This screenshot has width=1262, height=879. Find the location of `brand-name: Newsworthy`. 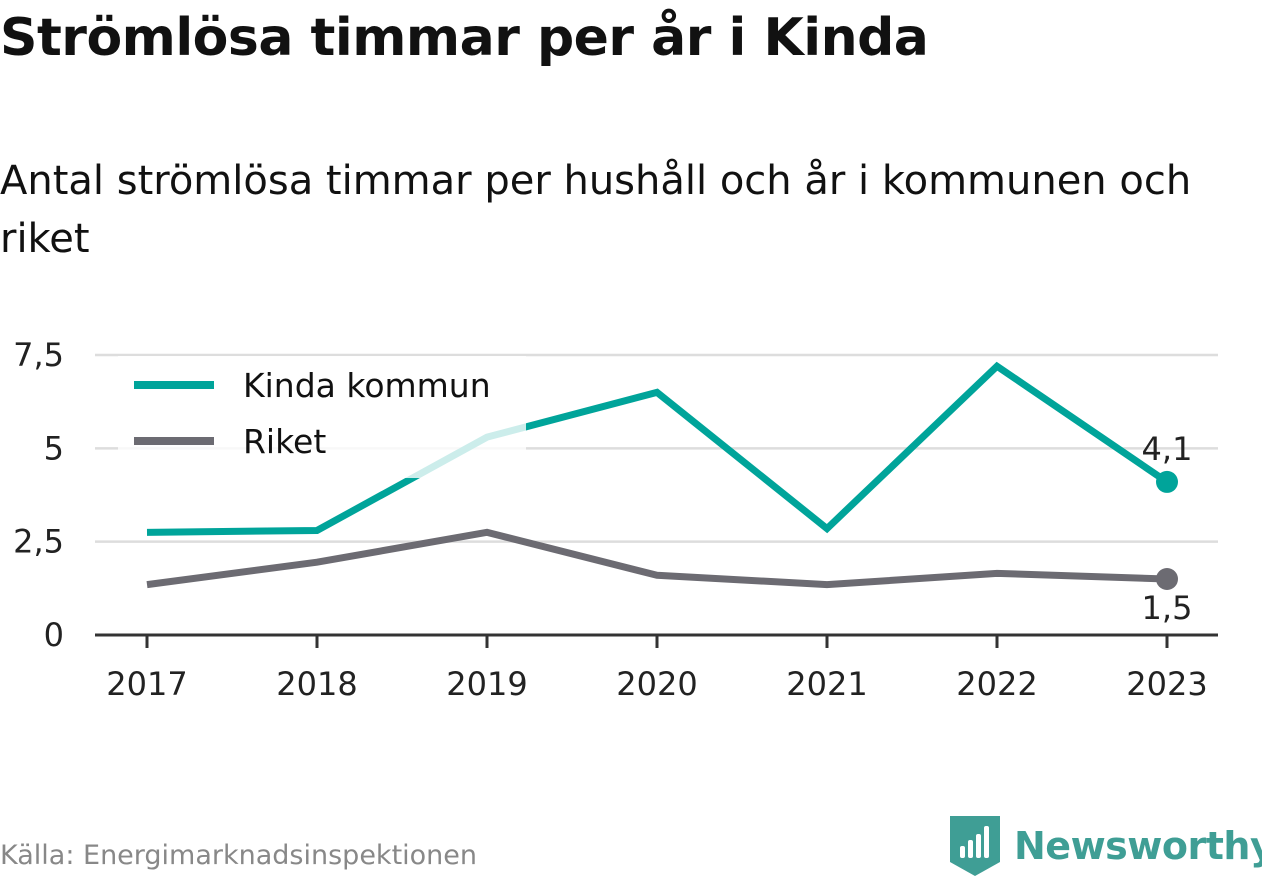

brand-name: Newsworthy is located at coordinates (1138, 846).